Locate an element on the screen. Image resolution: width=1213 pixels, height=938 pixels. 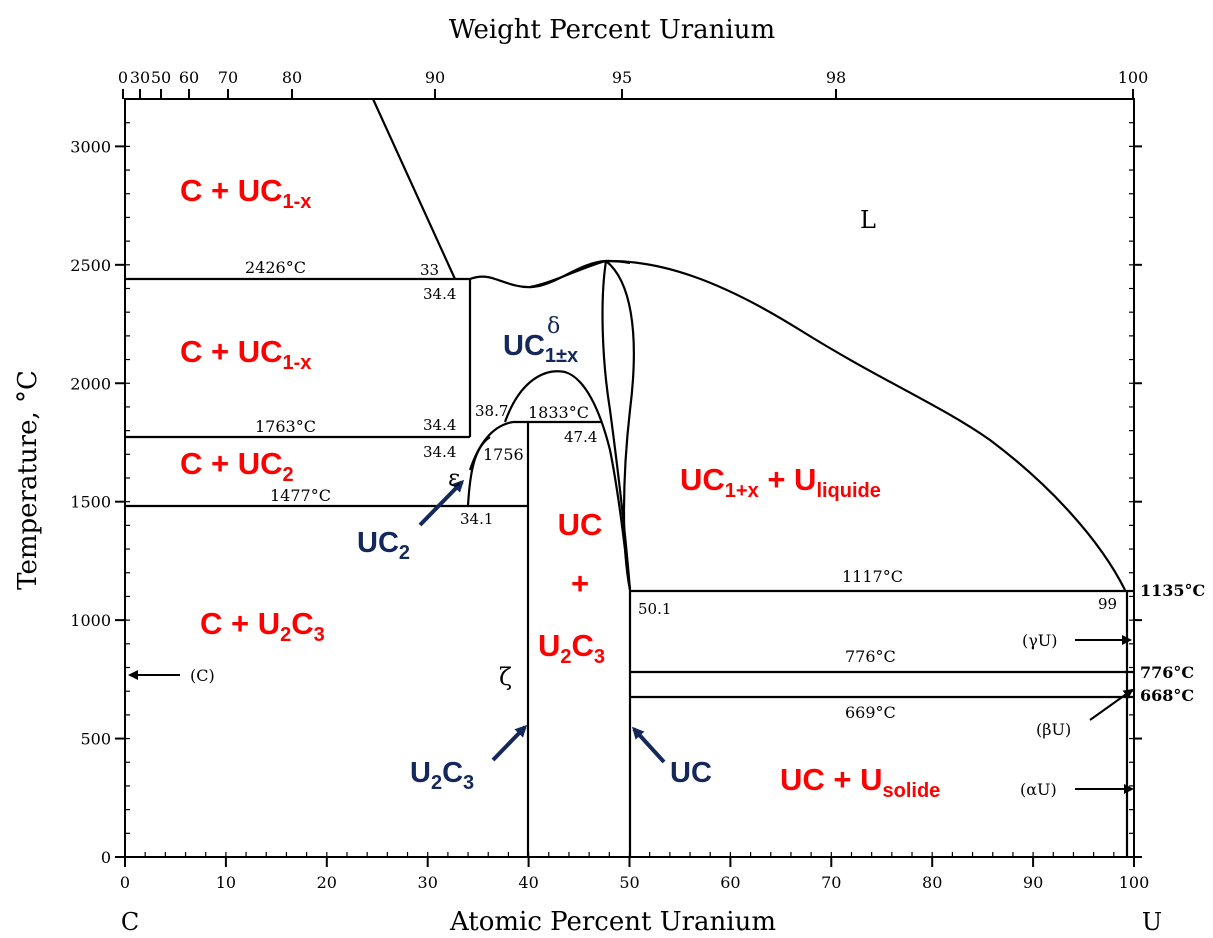
right-temp-1135: 1135°C is located at coordinates (1172, 590).